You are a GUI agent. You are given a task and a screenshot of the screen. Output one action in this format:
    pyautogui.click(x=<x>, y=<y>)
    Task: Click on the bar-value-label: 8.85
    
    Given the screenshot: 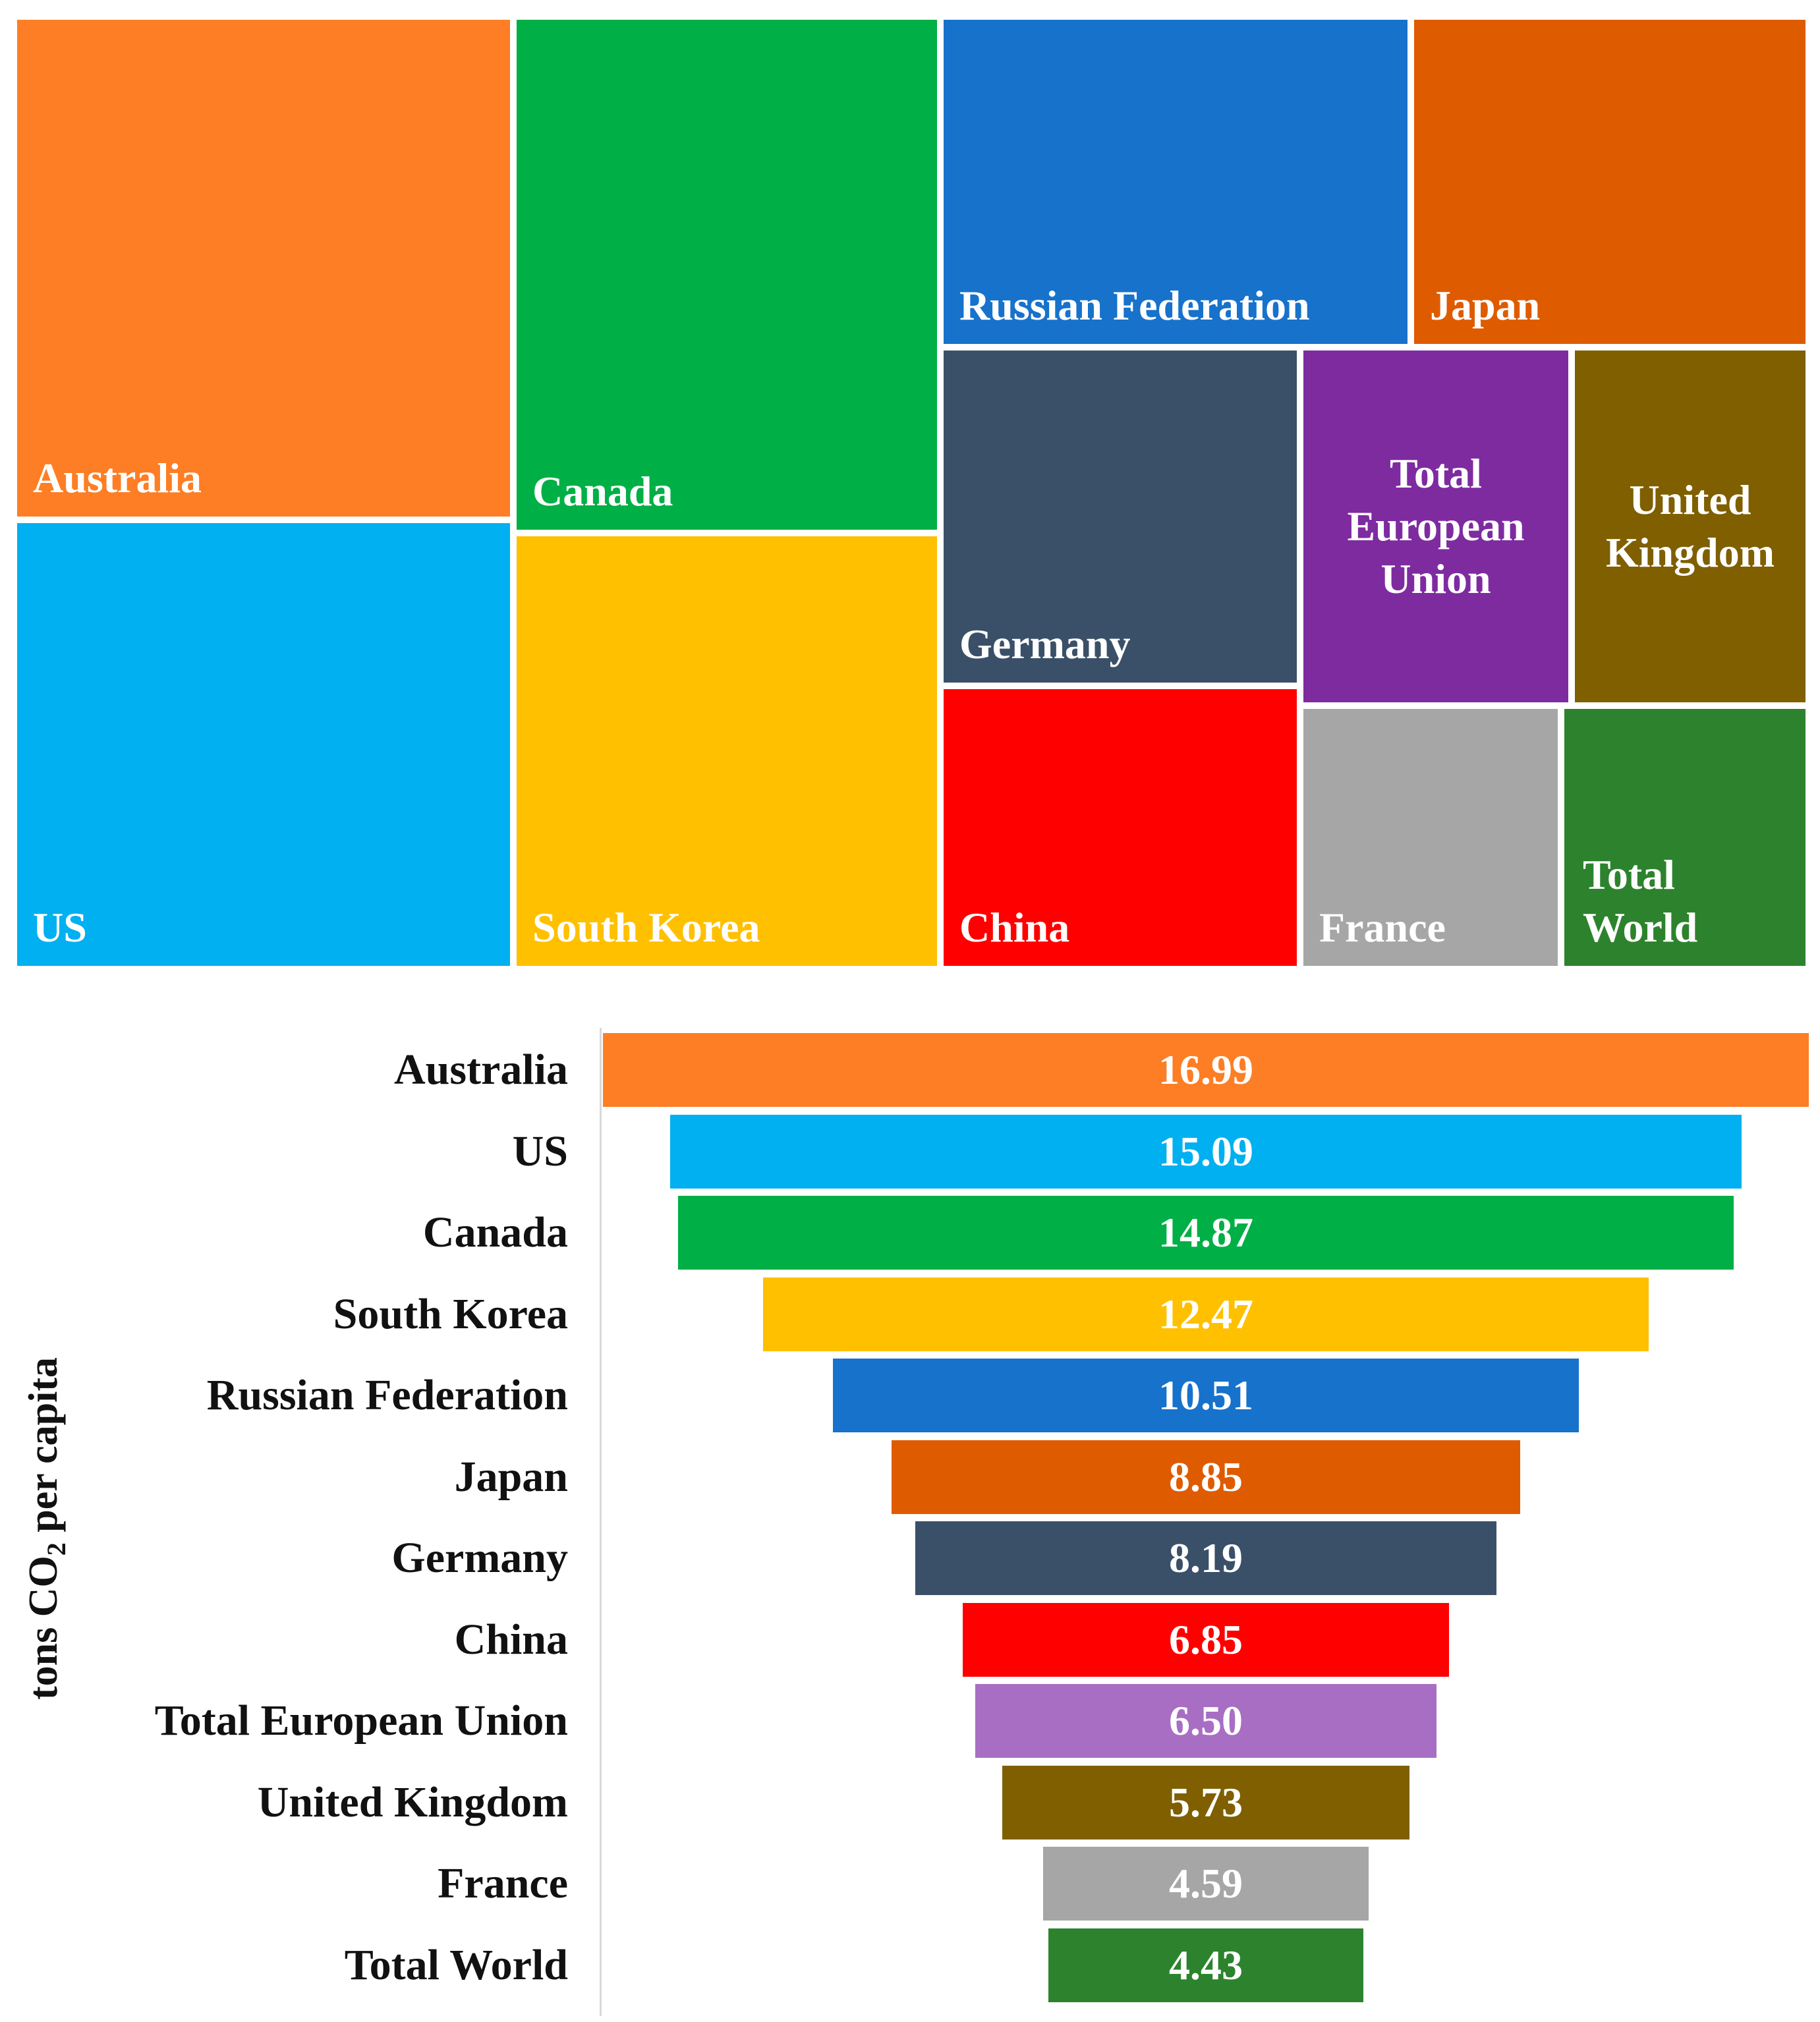 What is the action you would take?
    pyautogui.click(x=1205, y=1476)
    